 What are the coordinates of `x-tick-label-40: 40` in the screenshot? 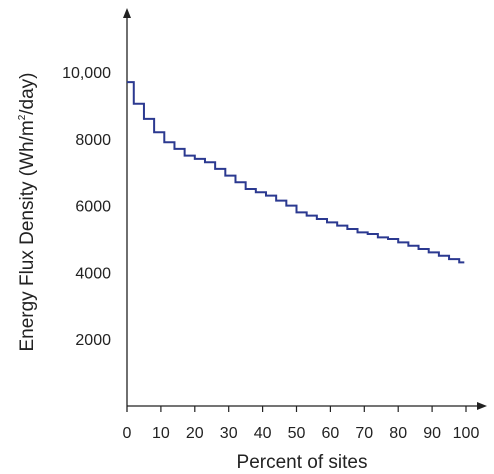 It's located at (263, 433).